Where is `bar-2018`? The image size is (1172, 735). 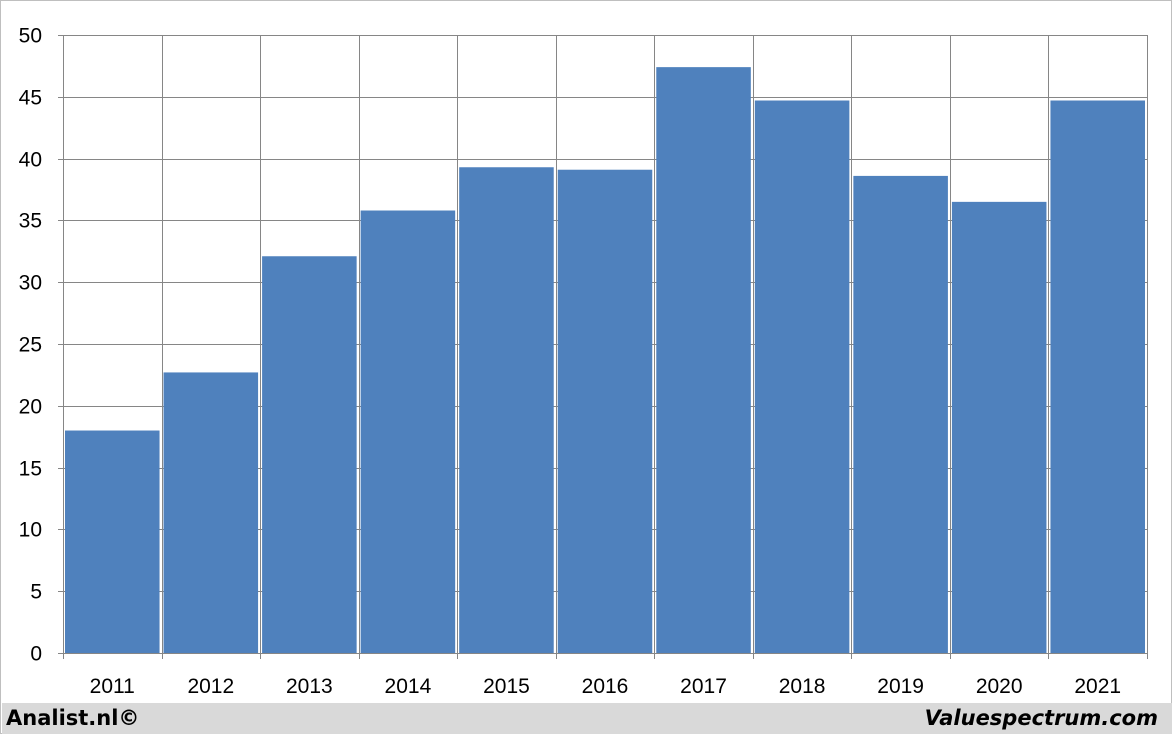 bar-2018 is located at coordinates (802, 377).